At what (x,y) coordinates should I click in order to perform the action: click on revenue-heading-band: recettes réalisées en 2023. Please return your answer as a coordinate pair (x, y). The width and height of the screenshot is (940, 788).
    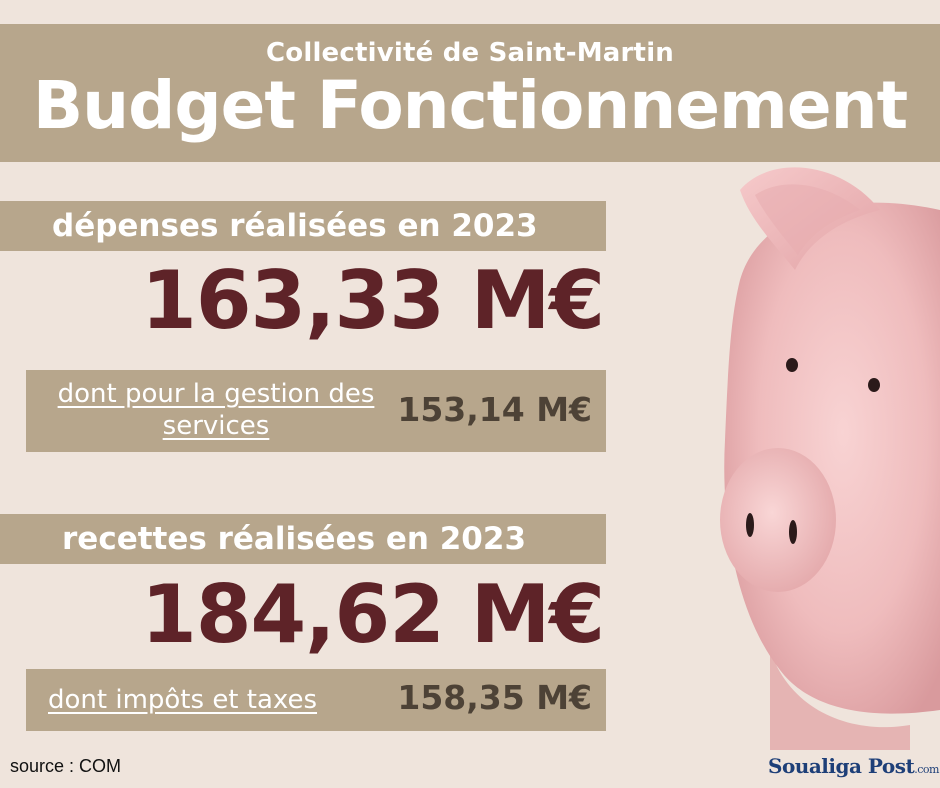
    Looking at the image, I should click on (303, 539).